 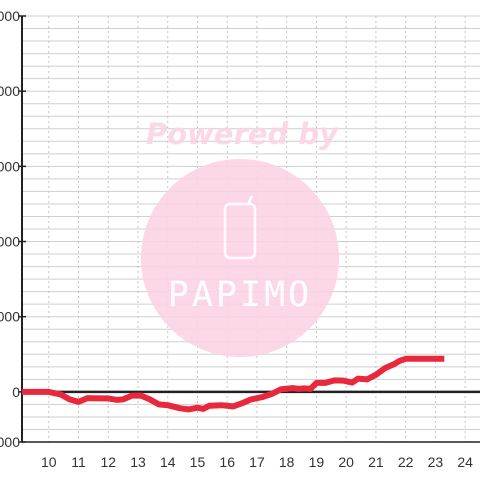 What do you see at coordinates (16, 392) in the screenshot?
I see `y-tick-label: 0` at bounding box center [16, 392].